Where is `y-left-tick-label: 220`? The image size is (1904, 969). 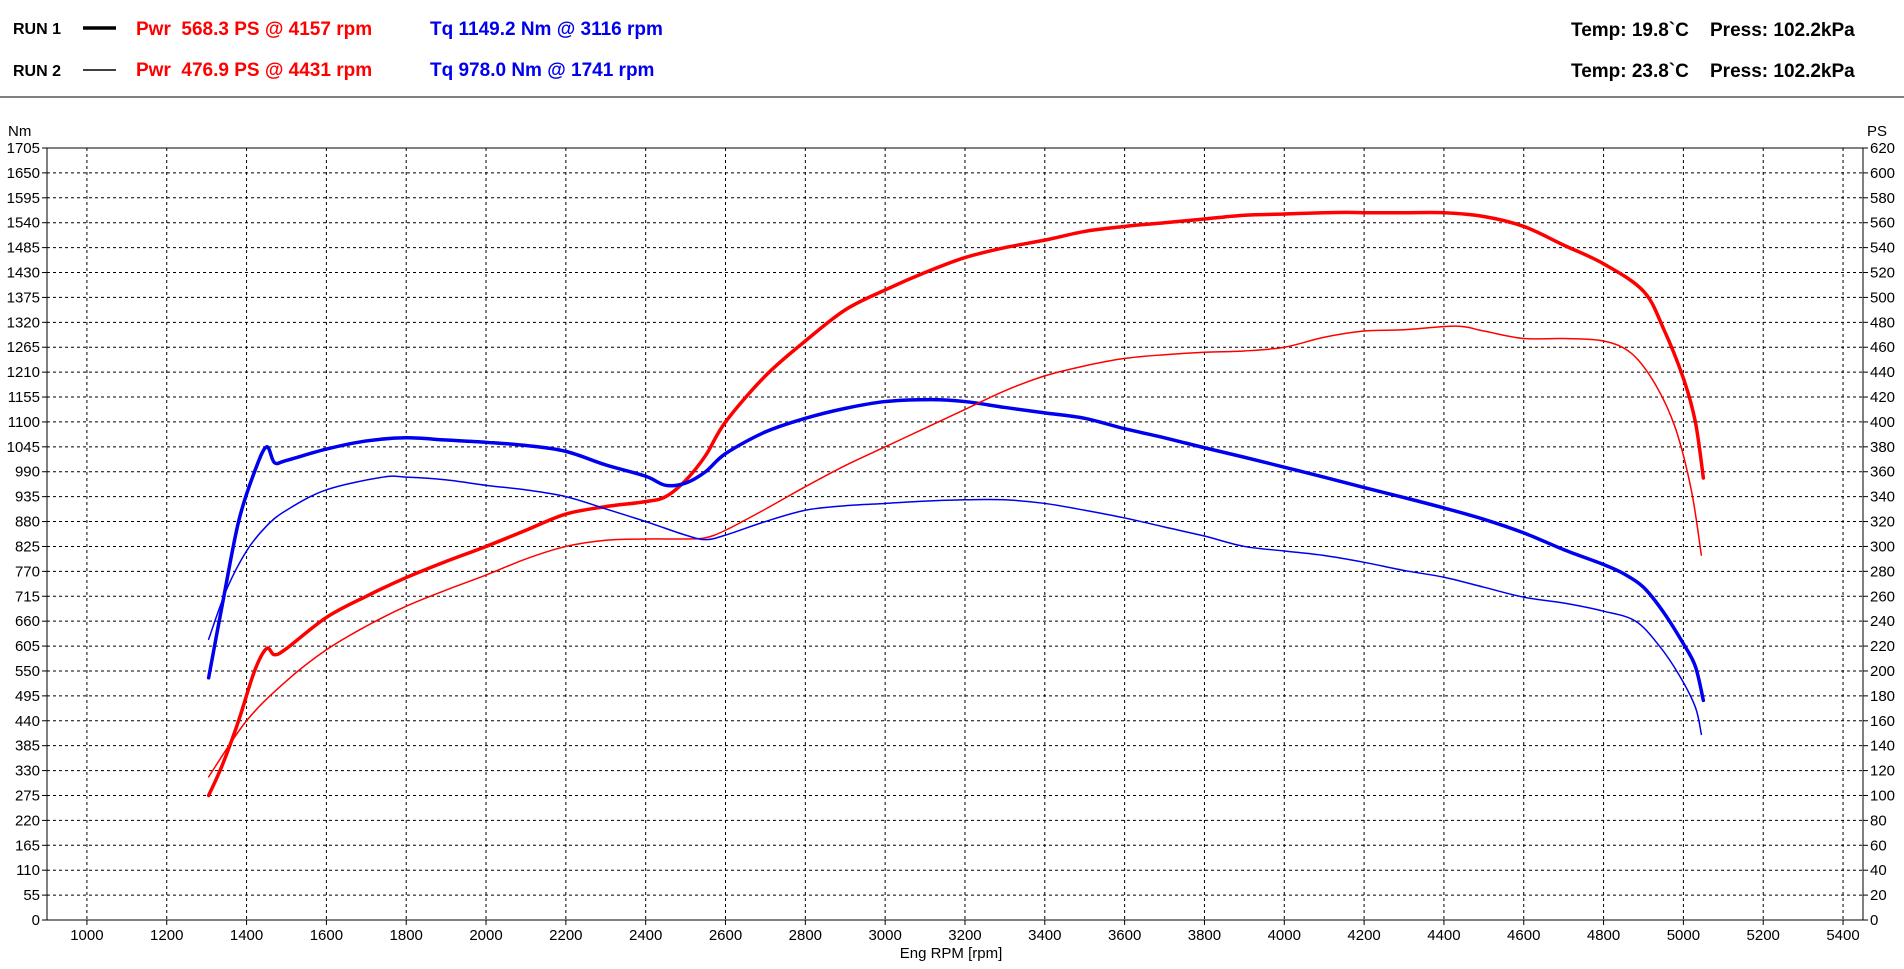
y-left-tick-label: 220 is located at coordinates (27, 820).